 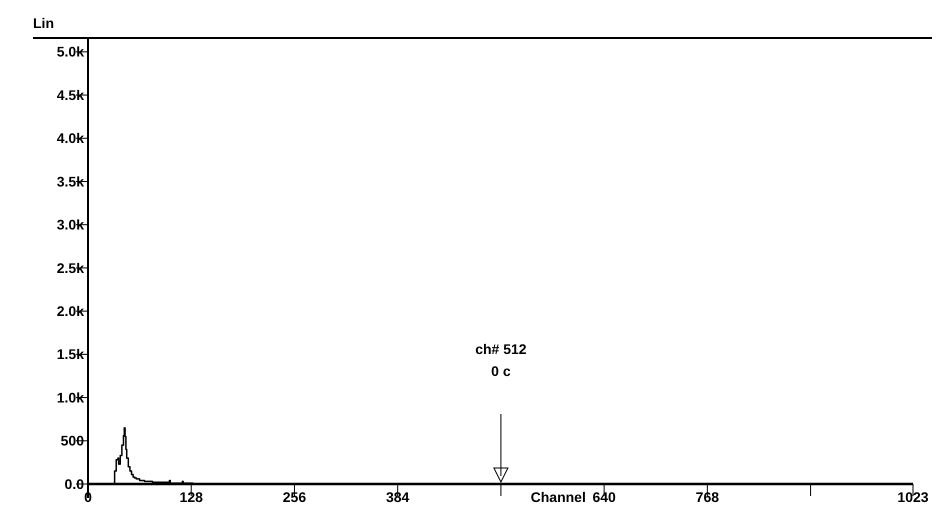 What do you see at coordinates (604, 497) in the screenshot?
I see `x-tick-label: 640` at bounding box center [604, 497].